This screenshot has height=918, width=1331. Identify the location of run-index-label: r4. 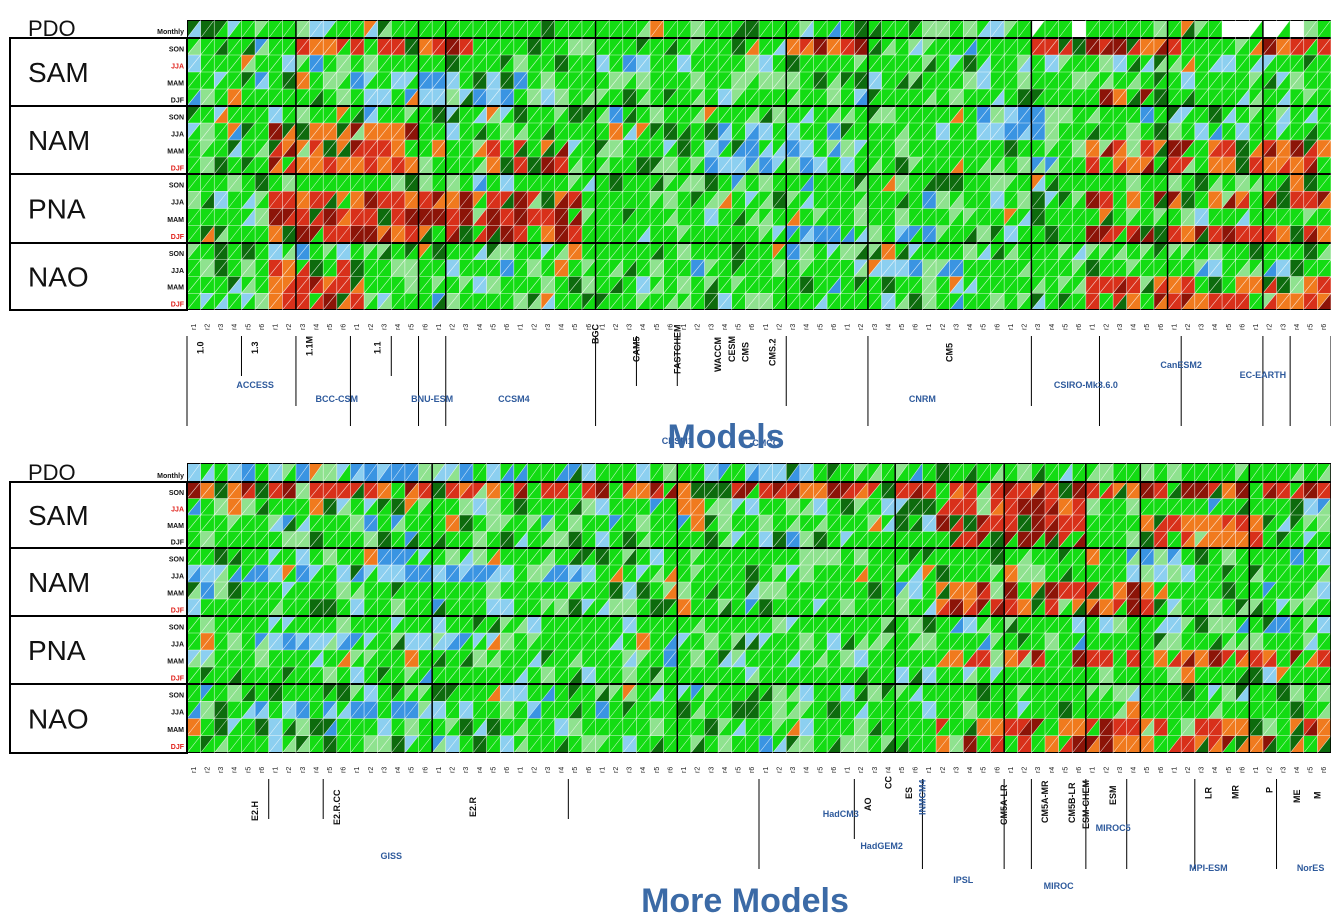
(807, 327).